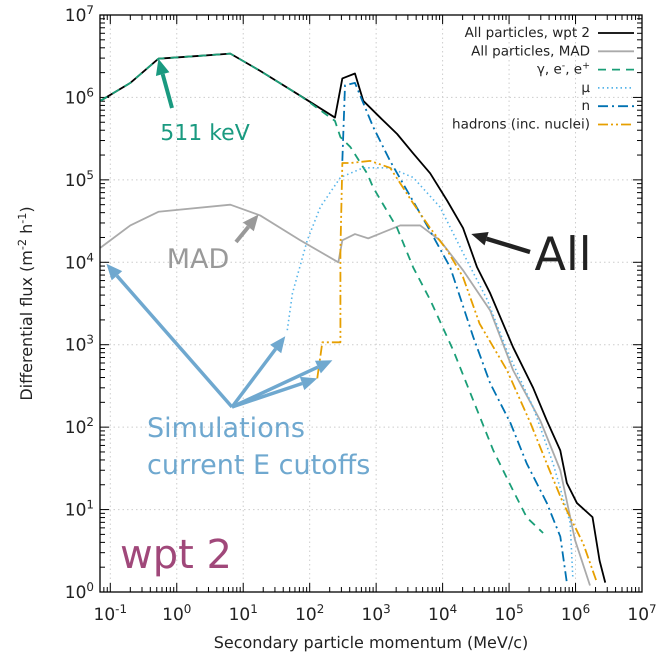  What do you see at coordinates (563, 69) in the screenshot?
I see `legend-label: γ, e$^{-}$, e$^{+}$` at bounding box center [563, 69].